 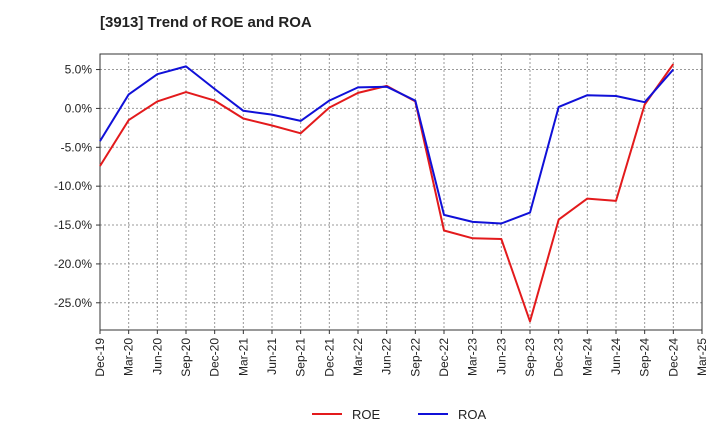 I want to click on x-tick-label: Jun-24, so click(x=616, y=356).